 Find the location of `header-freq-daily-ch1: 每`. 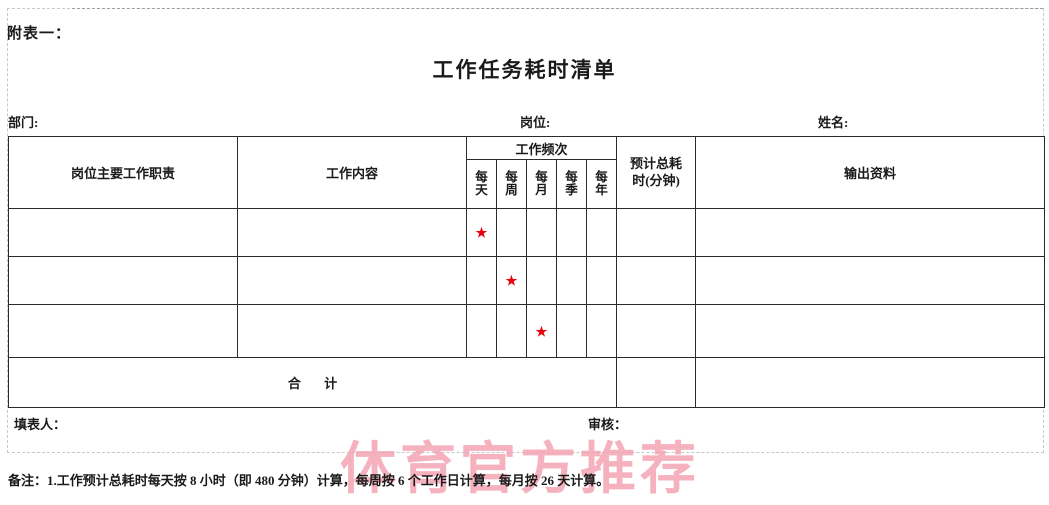

header-freq-daily-ch1: 每 is located at coordinates (481, 176).